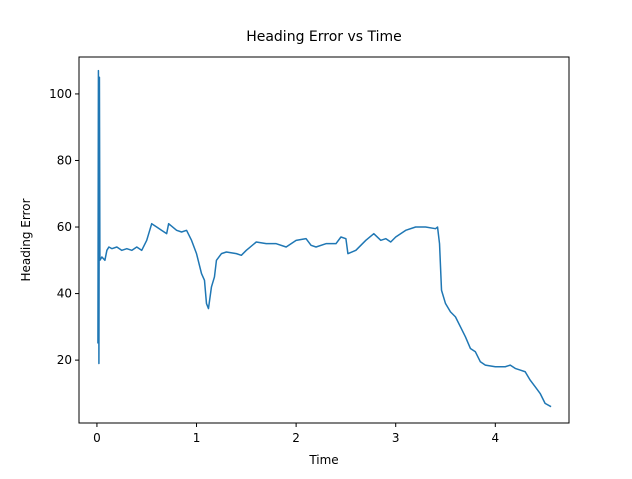 The image size is (632, 479). What do you see at coordinates (64, 294) in the screenshot?
I see `y-tick-label: 40` at bounding box center [64, 294].